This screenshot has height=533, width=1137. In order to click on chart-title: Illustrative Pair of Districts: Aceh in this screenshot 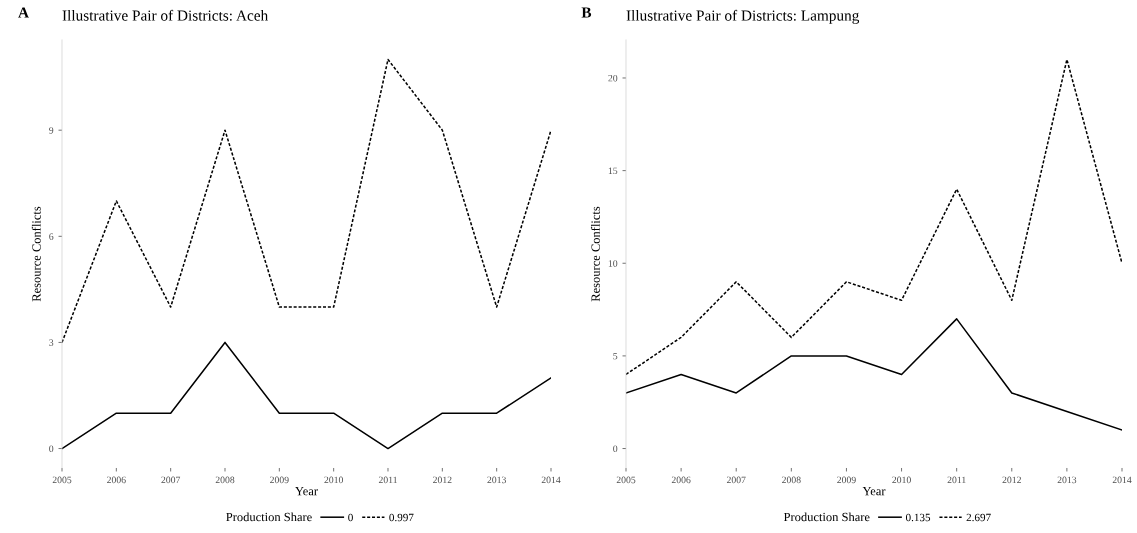, I will do `click(165, 15)`.